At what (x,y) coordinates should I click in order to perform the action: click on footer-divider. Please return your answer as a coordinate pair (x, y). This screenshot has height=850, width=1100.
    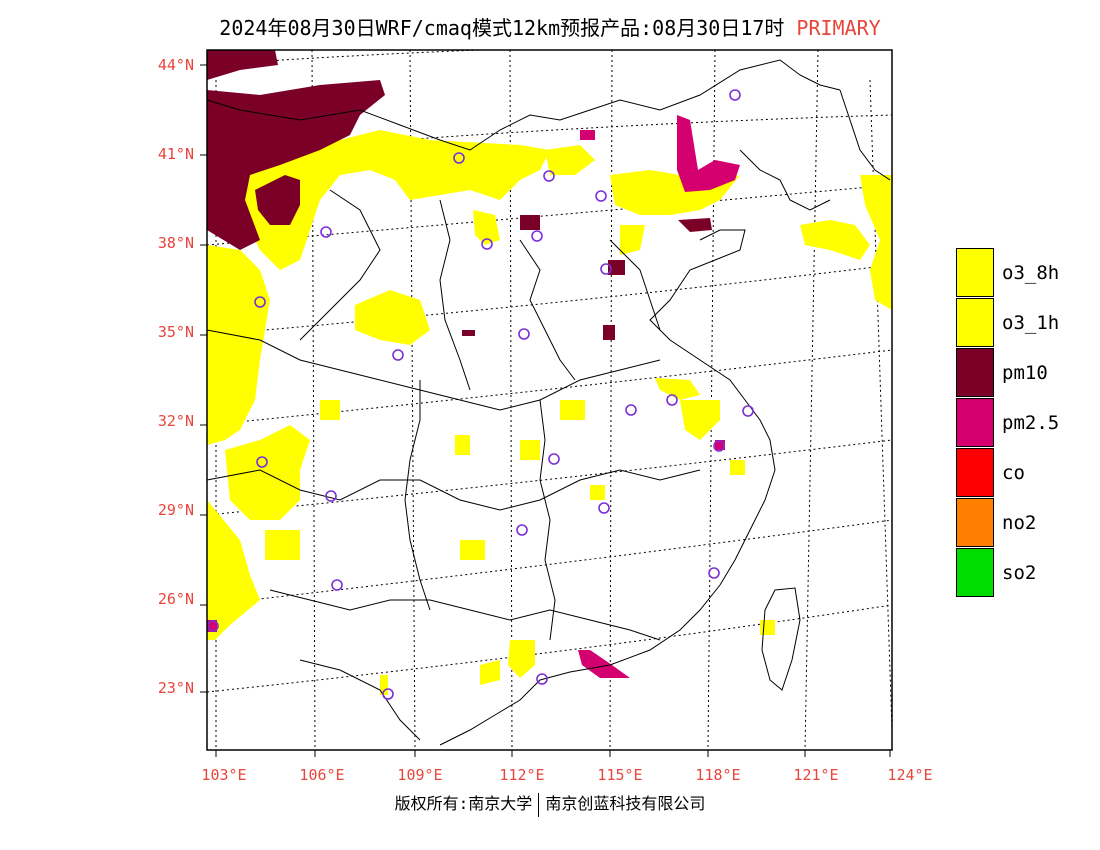
    Looking at the image, I should click on (539, 804).